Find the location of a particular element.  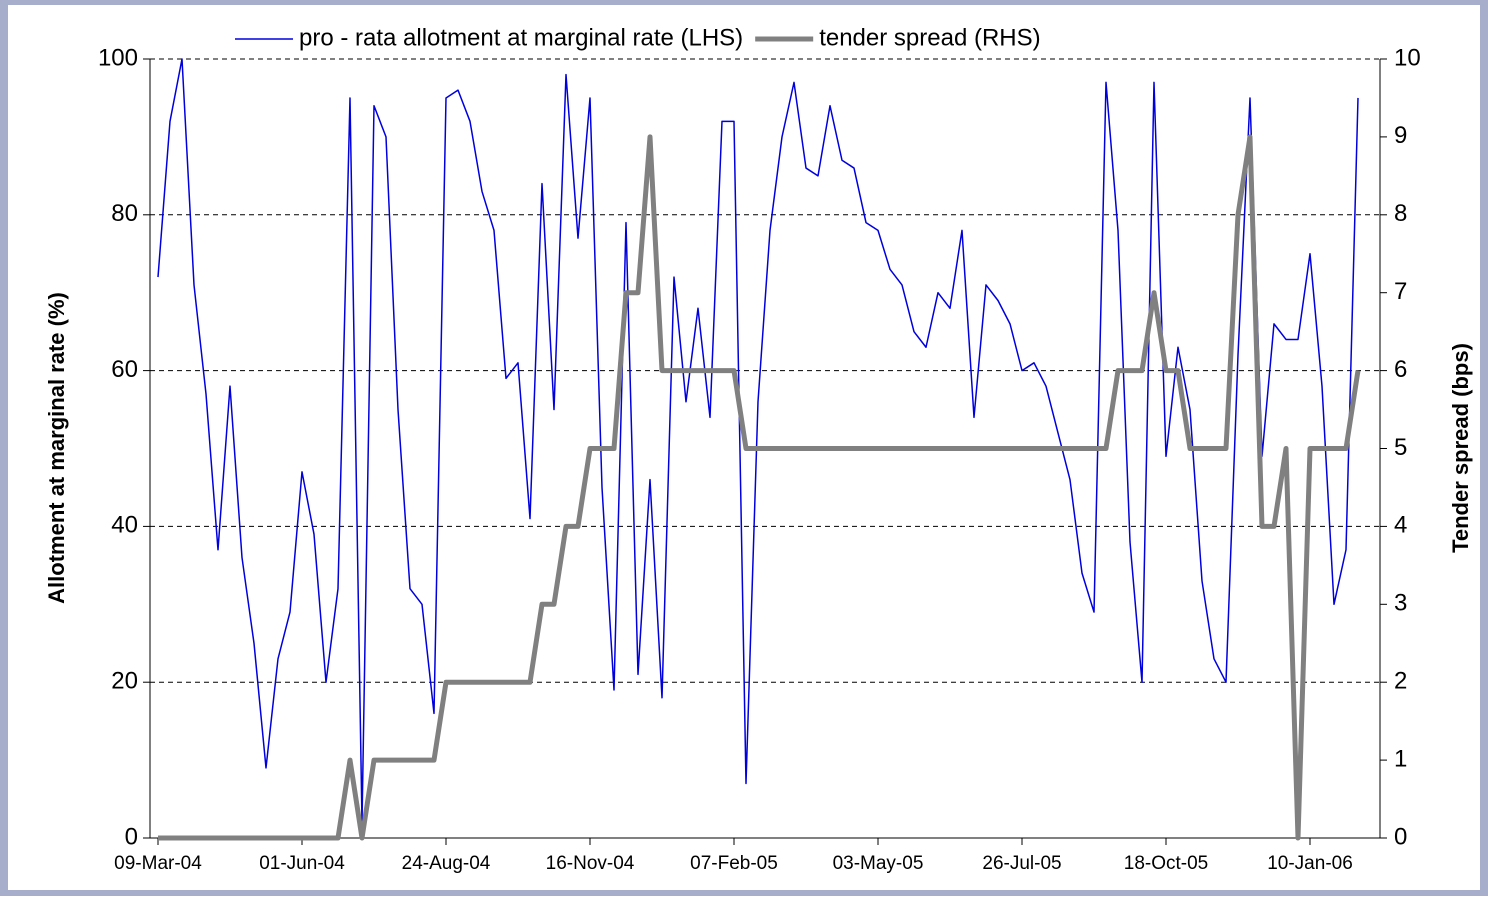

legend-label: tender spread (RHS) is located at coordinates (929, 37).